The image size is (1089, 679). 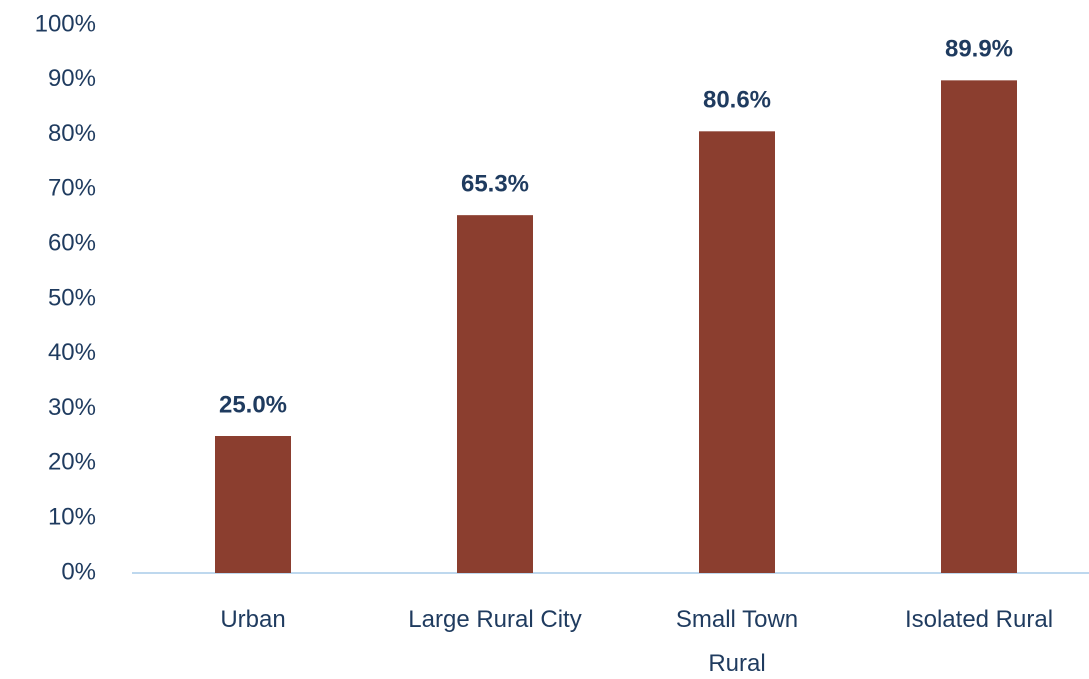 I want to click on x-tick-label: Isolated Rural, so click(x=979, y=619).